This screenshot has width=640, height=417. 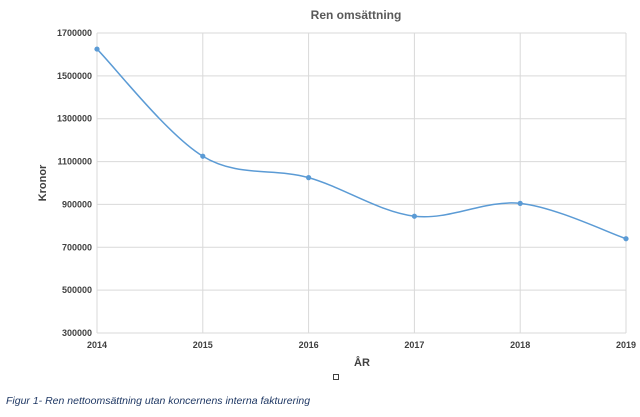 I want to click on y-tick-label: 700000, so click(x=77, y=247).